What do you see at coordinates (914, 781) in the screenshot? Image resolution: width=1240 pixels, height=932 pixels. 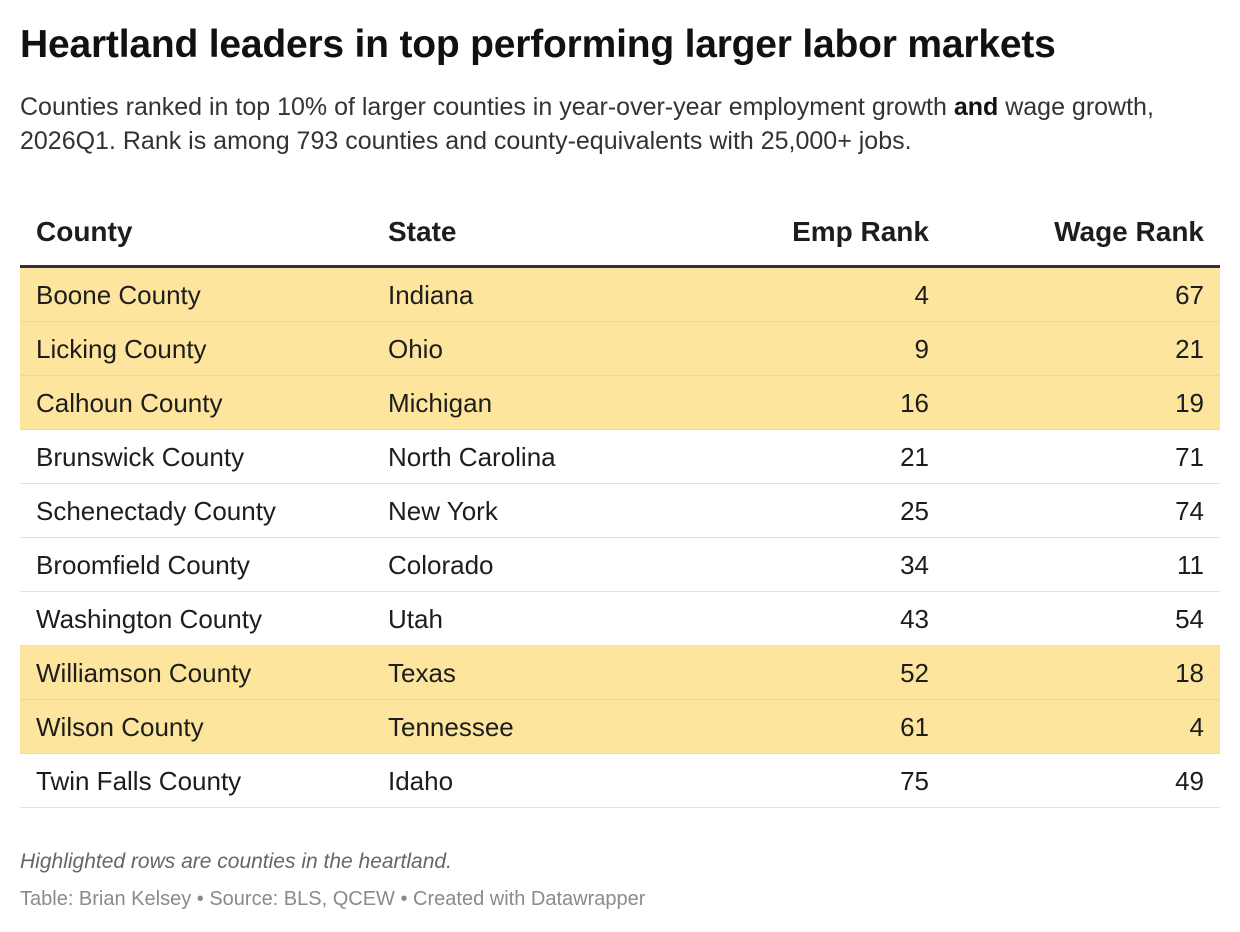 I see `cell-emp-rank: 75` at bounding box center [914, 781].